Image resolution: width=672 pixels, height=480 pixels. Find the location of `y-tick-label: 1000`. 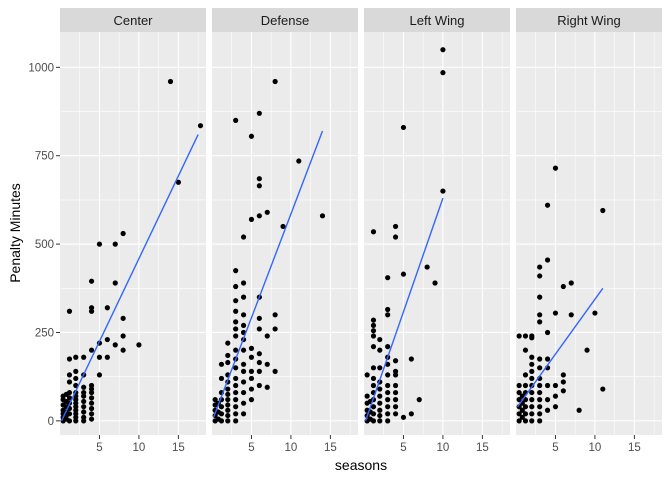

y-tick-label: 1000 is located at coordinates (41, 68).